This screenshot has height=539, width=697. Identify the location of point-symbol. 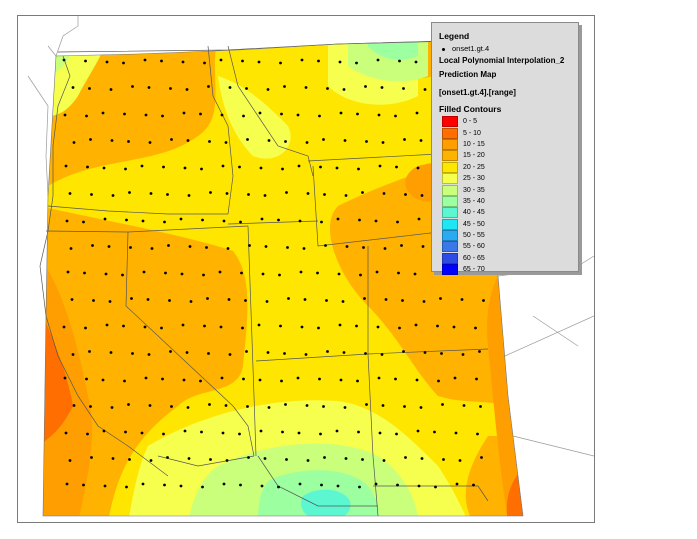
(443, 49).